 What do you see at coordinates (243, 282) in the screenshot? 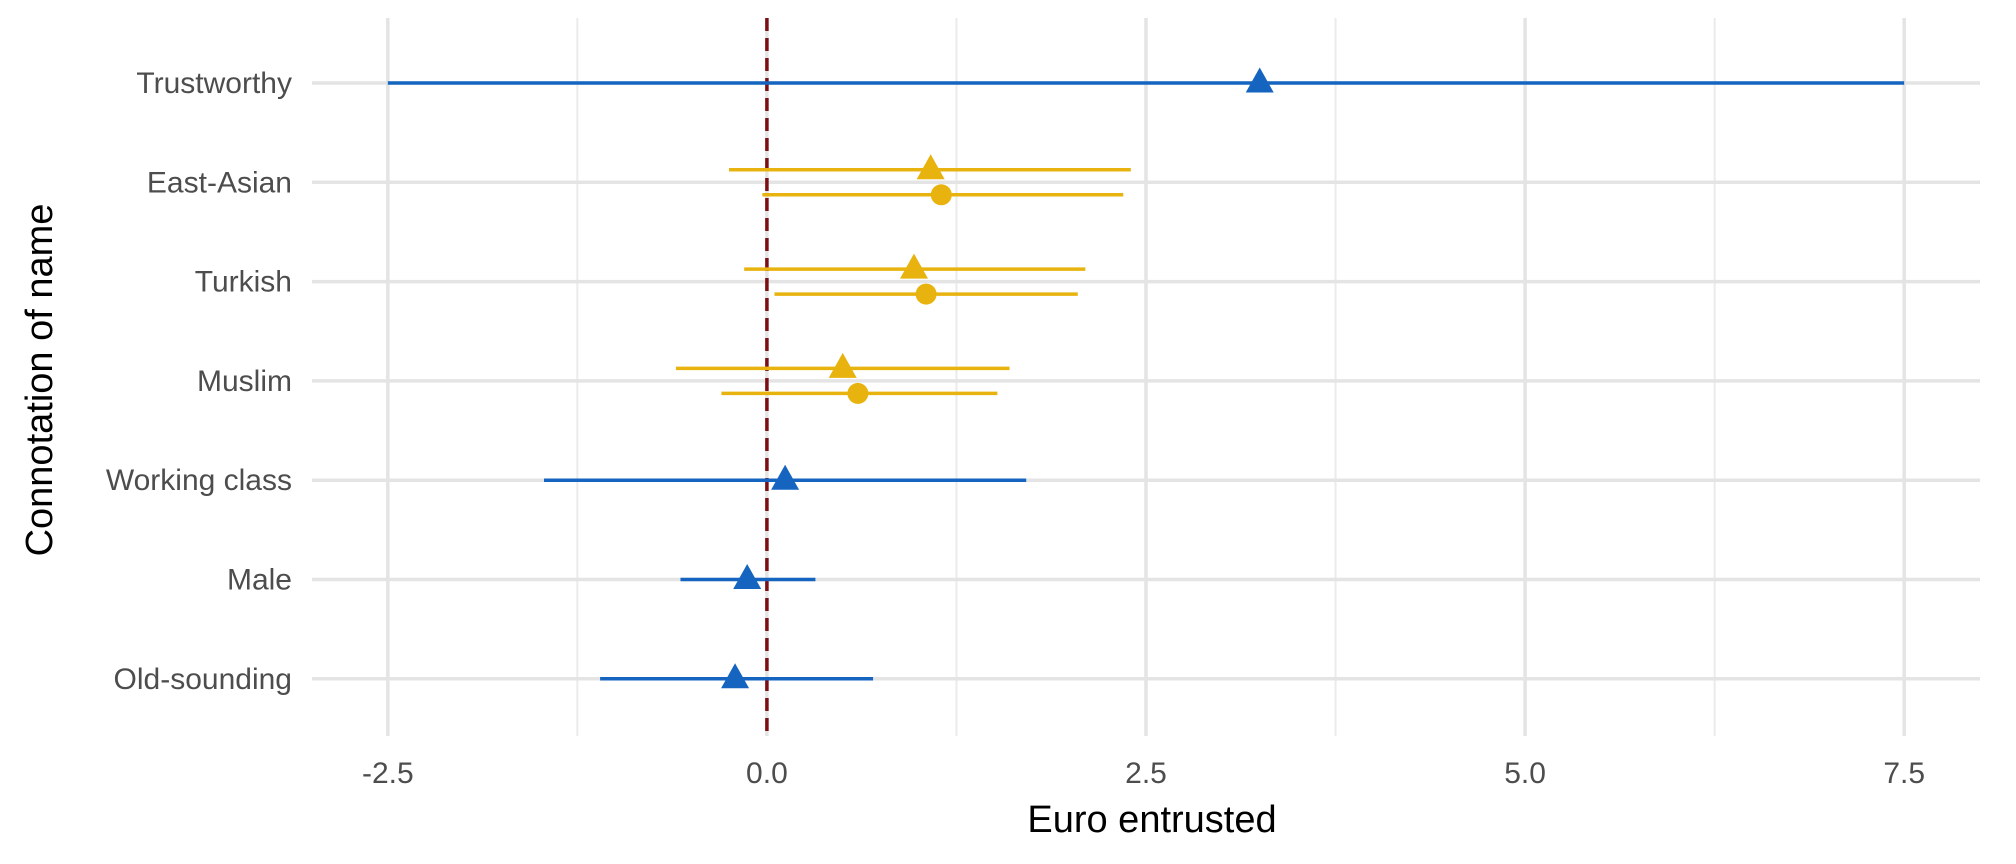
I see `y-tick-label: Turkish` at bounding box center [243, 282].